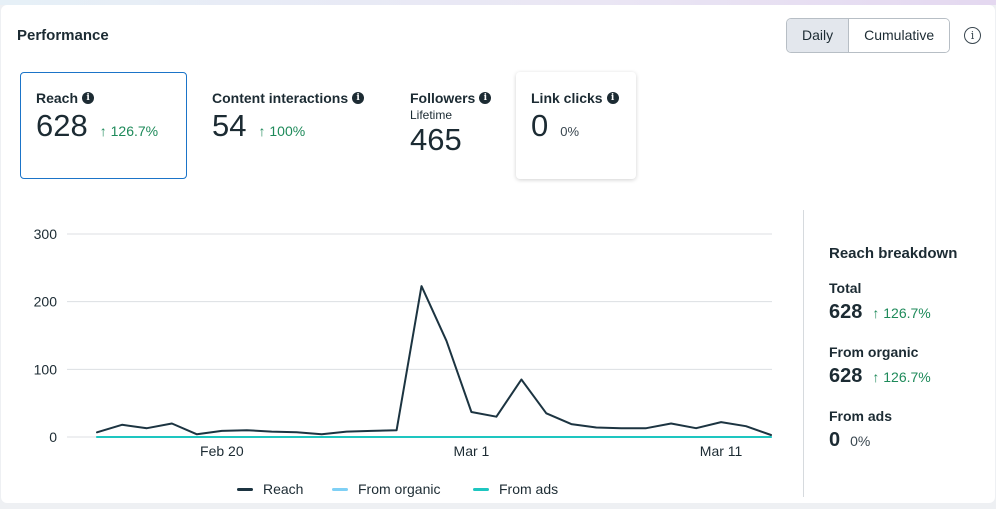  I want to click on breakdown-label: Total, so click(845, 288).